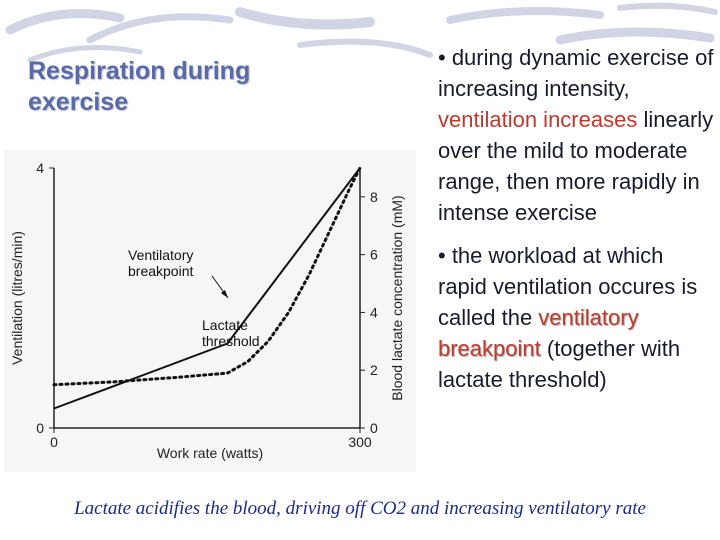 This screenshot has width=720, height=540. What do you see at coordinates (374, 312) in the screenshot?
I see `y-right-tick-label: 4` at bounding box center [374, 312].